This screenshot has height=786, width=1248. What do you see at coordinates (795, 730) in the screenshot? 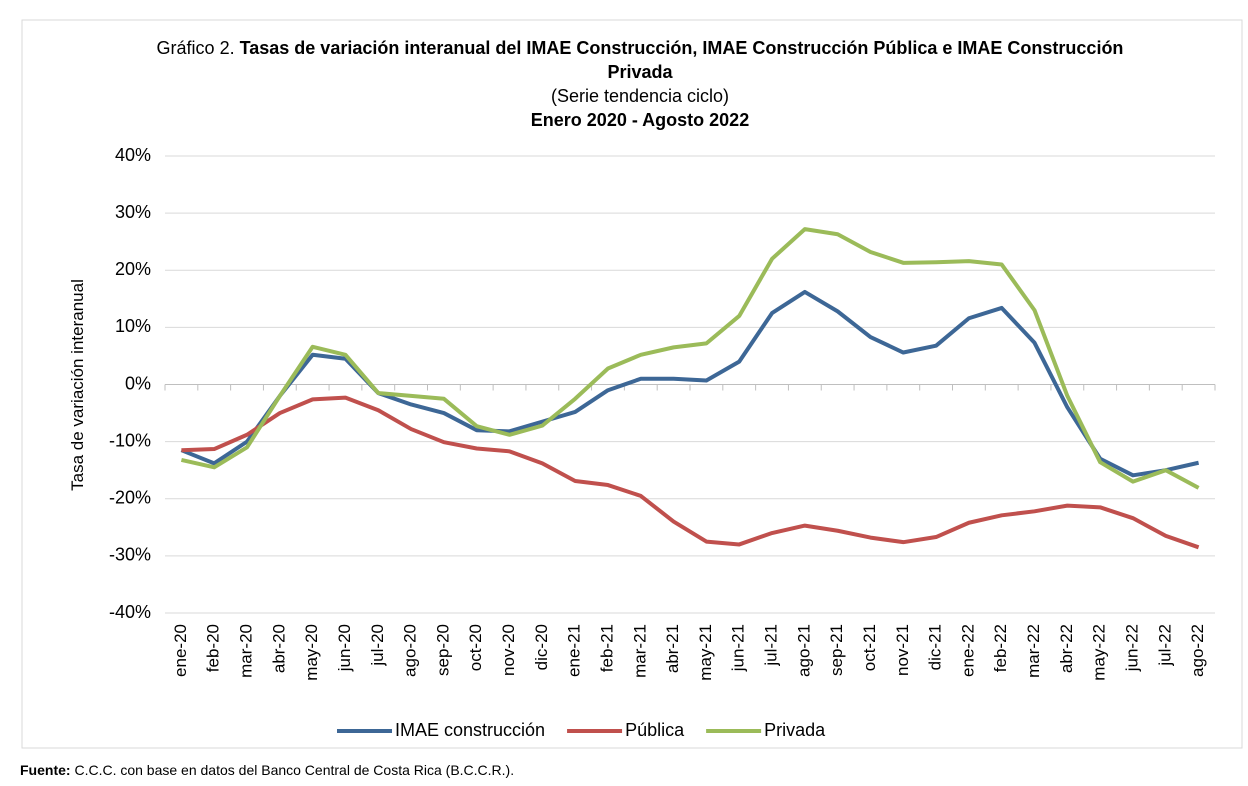
I see `legend-label: Privada` at bounding box center [795, 730].